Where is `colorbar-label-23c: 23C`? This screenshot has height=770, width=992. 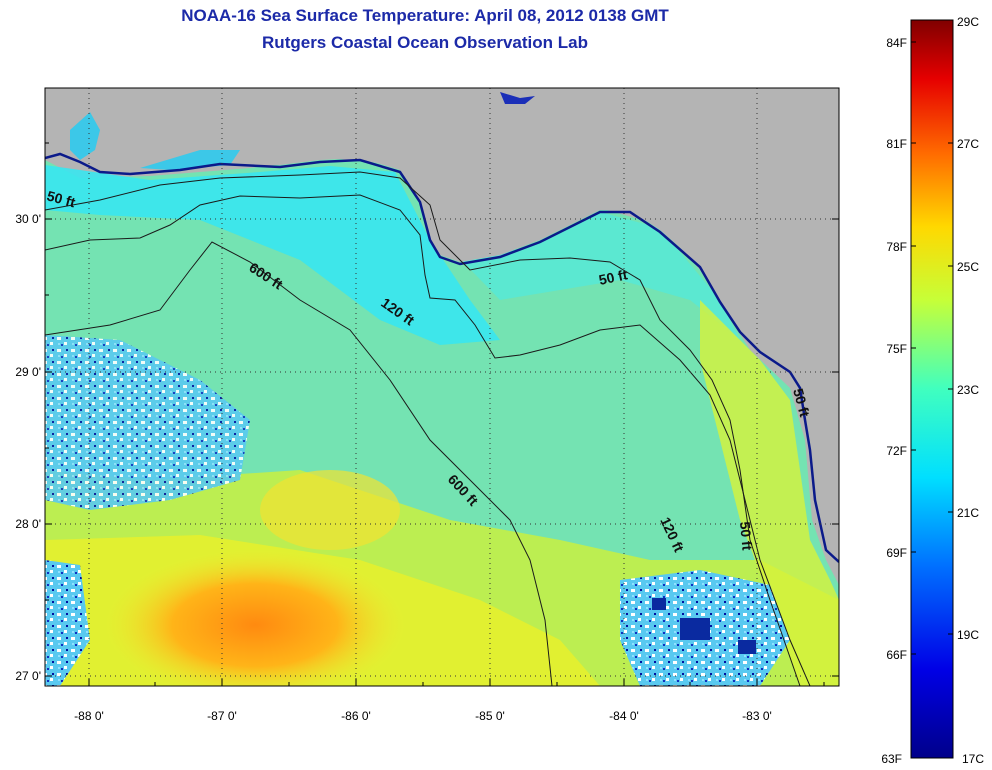 colorbar-label-23c: 23C is located at coordinates (968, 390).